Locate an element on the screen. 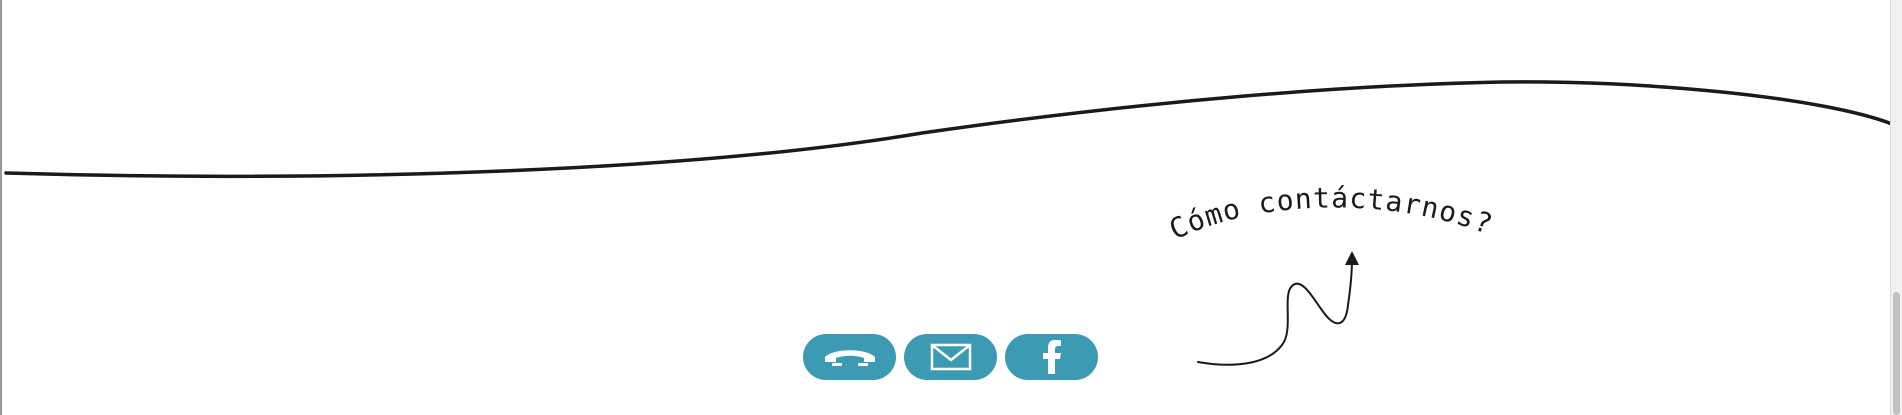 This screenshot has height=415, width=1902. vertical-scrollbar is located at coordinates (1896, 207).